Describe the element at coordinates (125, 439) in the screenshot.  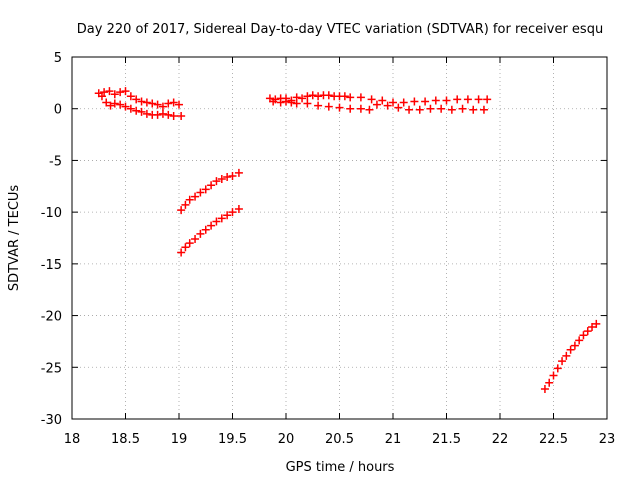
I see `x-tick-label: 18.5` at that location.